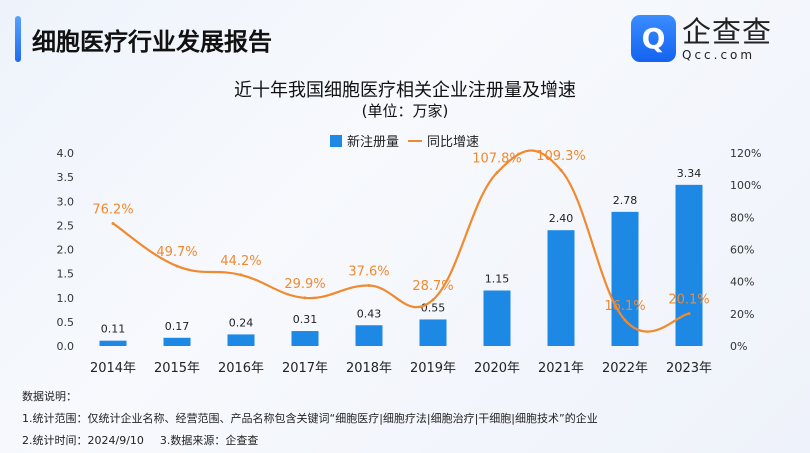 This screenshot has width=810, height=453. What do you see at coordinates (745, 185) in the screenshot?
I see `right-axis-tick: 100%` at bounding box center [745, 185].